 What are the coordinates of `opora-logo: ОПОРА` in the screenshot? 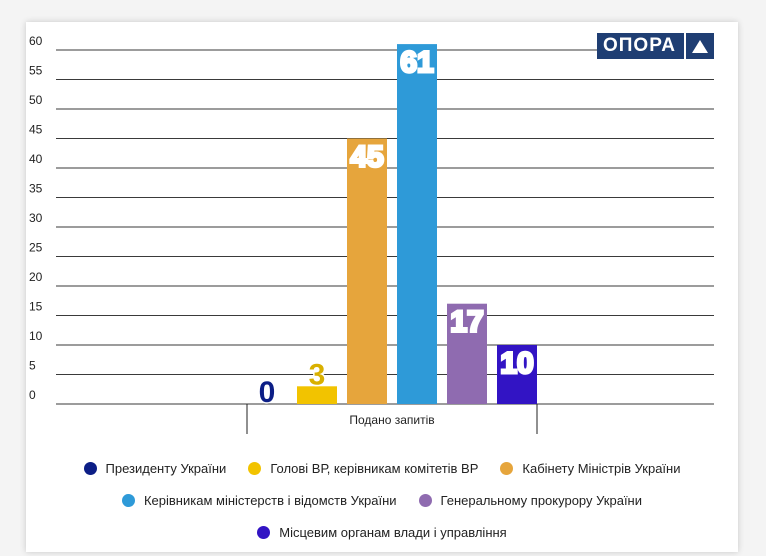 It's located at (655, 46).